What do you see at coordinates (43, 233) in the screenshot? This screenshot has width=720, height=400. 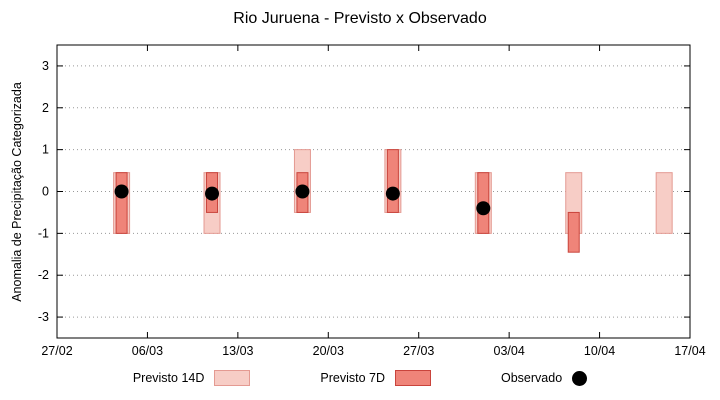 I see `y-tick-label: -1` at bounding box center [43, 233].